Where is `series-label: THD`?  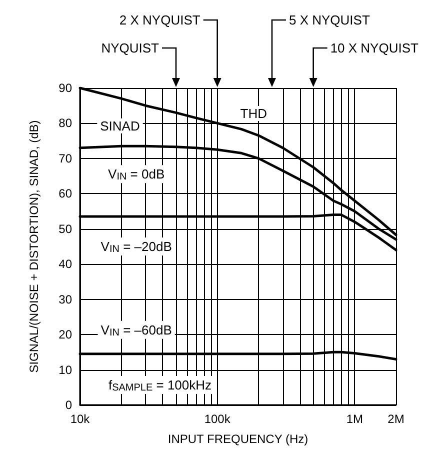 series-label: THD is located at coordinates (254, 114).